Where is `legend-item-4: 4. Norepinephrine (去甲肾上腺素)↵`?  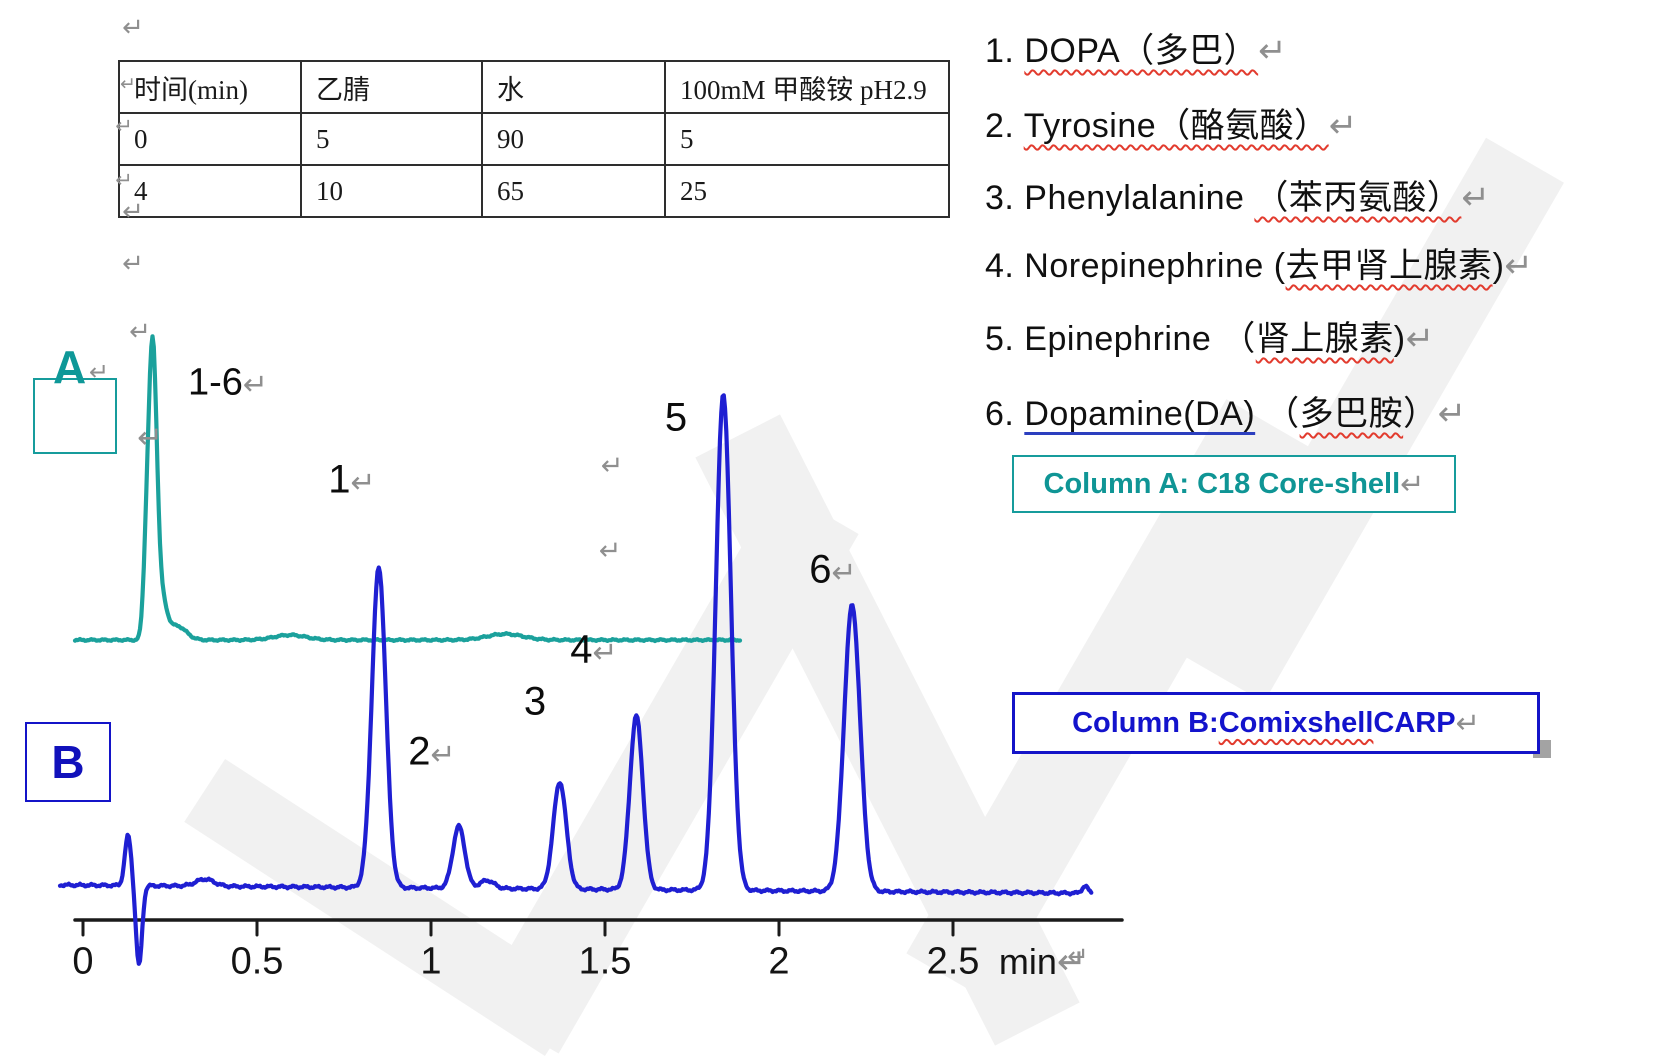
legend-item-4: 4. Norepinephrine (去甲肾上腺素)↵ is located at coordinates (1259, 262).